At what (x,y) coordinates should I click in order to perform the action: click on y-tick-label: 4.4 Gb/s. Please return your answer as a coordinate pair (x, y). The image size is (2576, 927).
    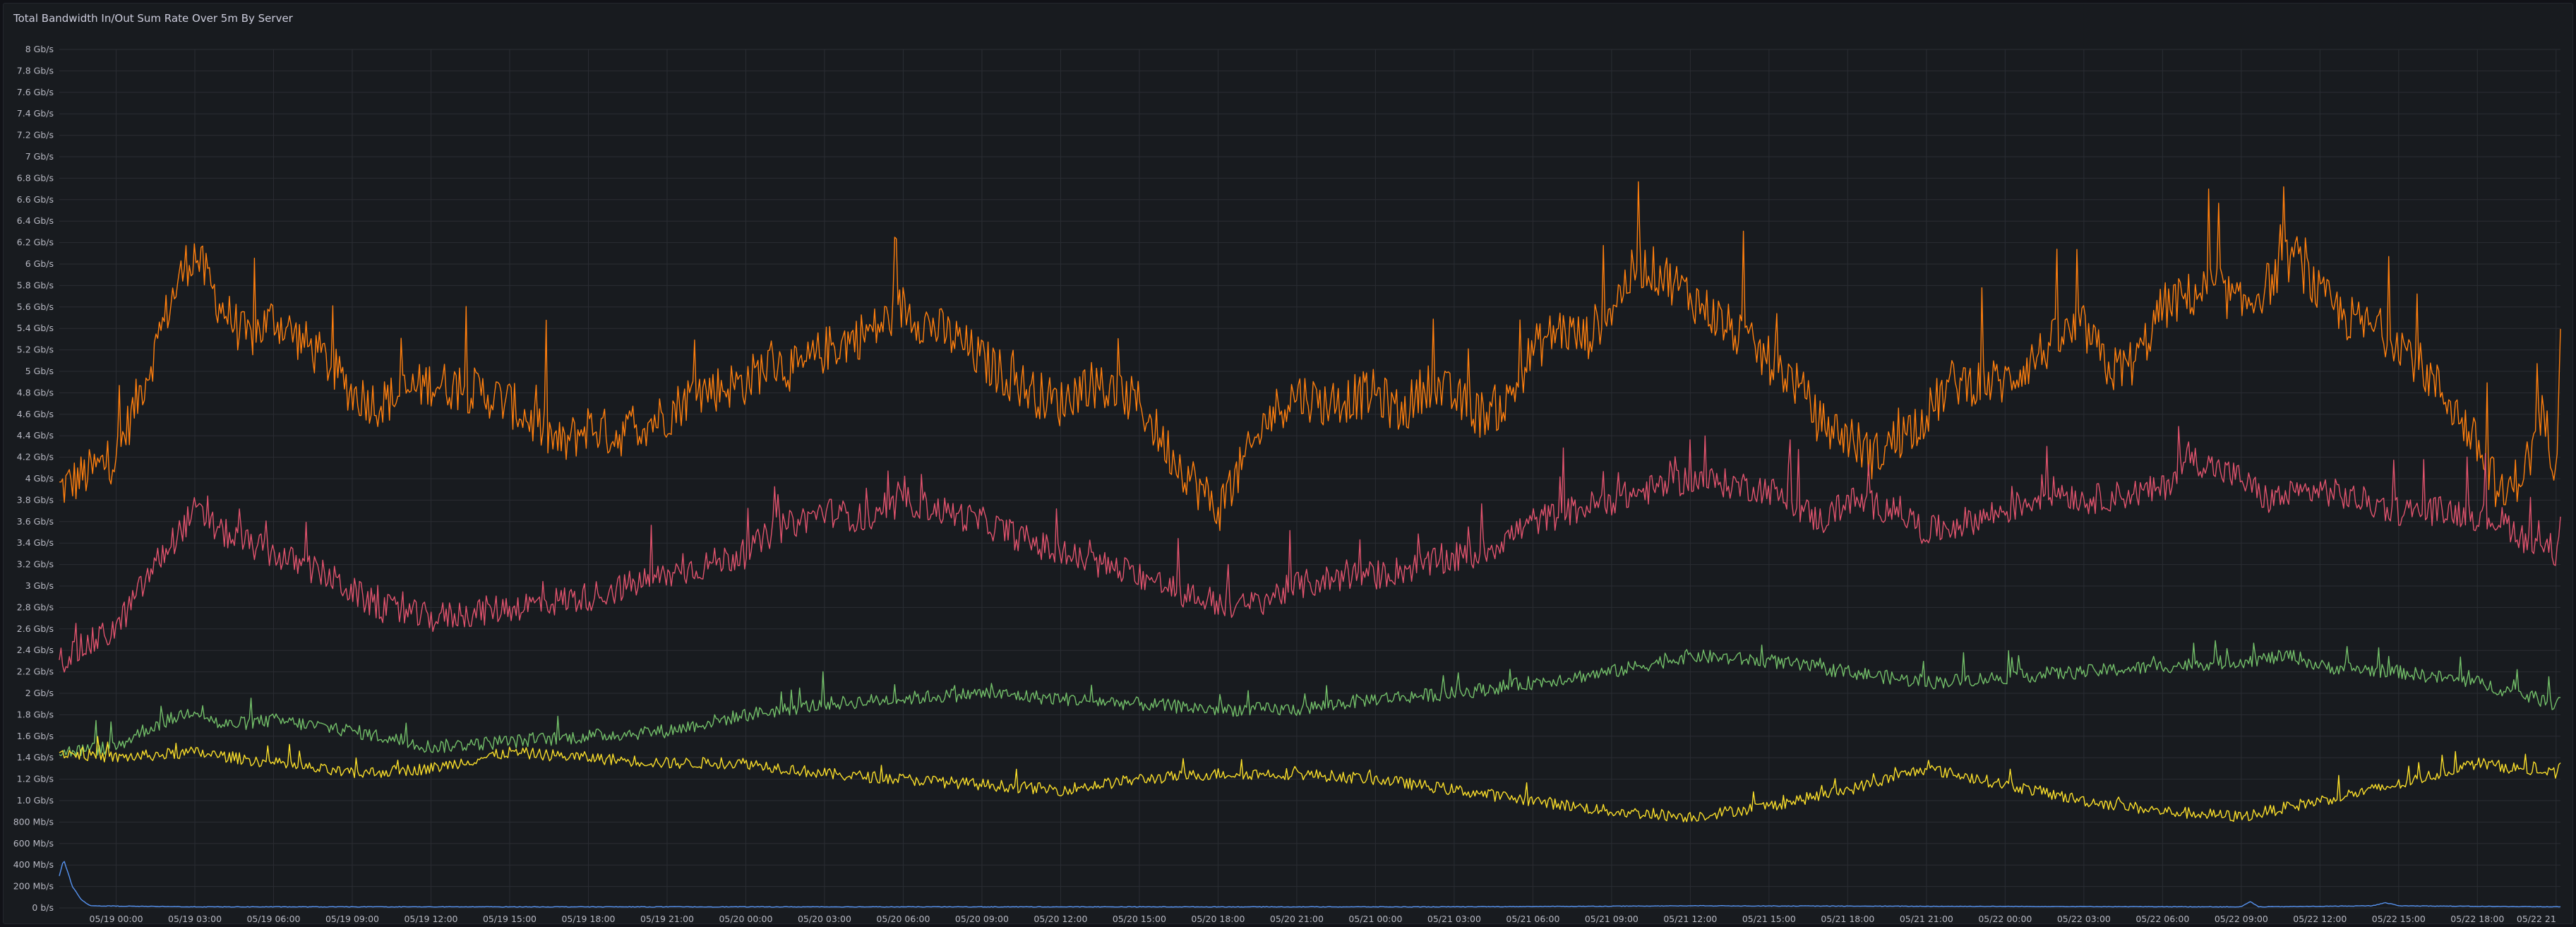
    Looking at the image, I should click on (35, 436).